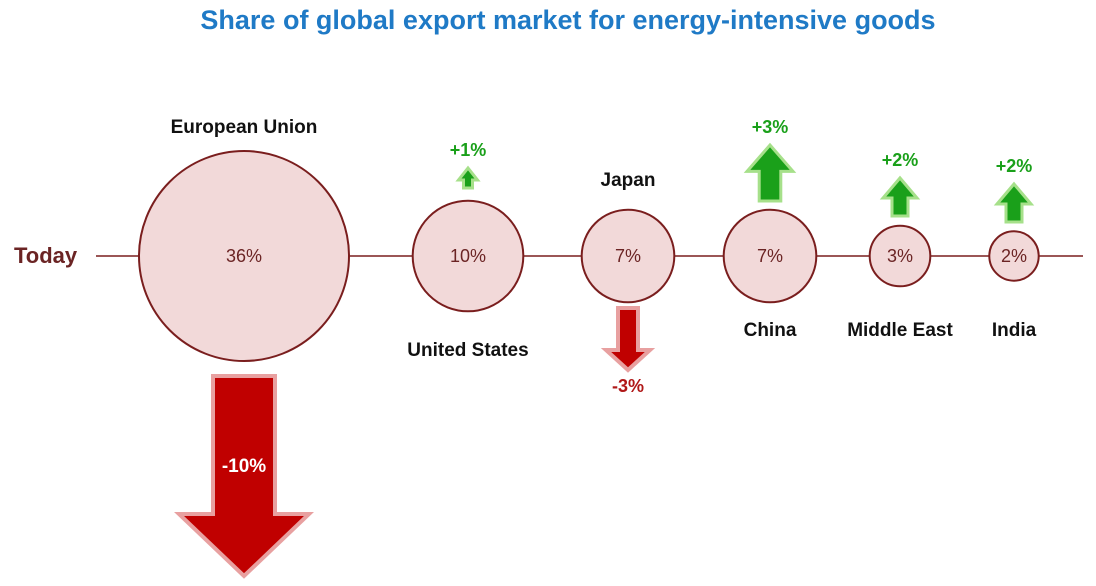 The width and height of the screenshot is (1096, 586). I want to click on bubble-united-states, so click(468, 256).